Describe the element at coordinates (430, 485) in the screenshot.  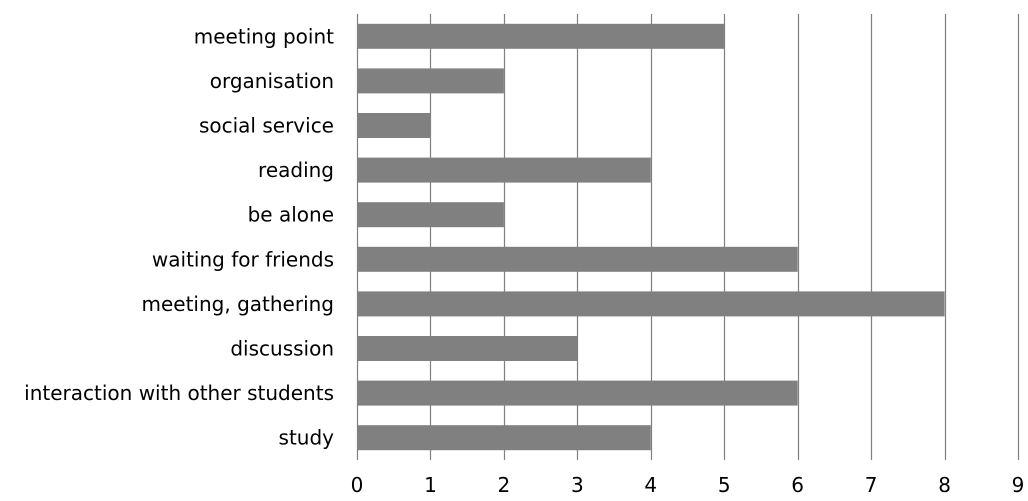
I see `x-tick-label: 1` at that location.